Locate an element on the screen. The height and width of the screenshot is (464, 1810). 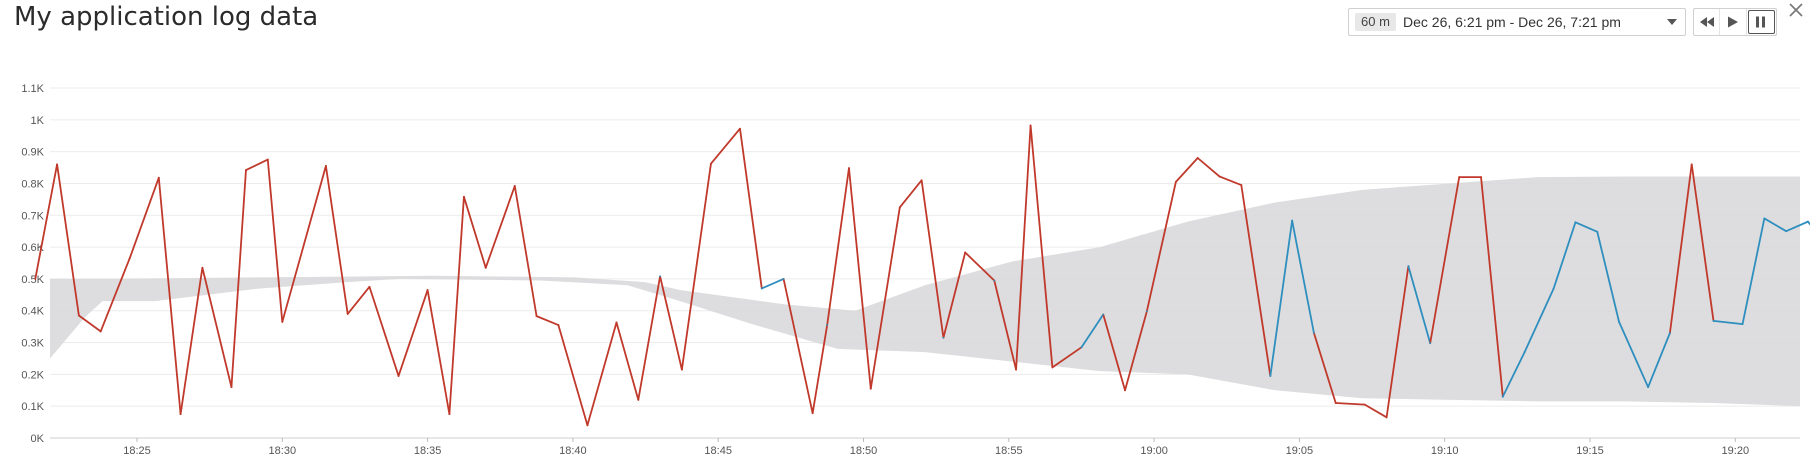
time-navigation is located at coordinates (1735, 22).